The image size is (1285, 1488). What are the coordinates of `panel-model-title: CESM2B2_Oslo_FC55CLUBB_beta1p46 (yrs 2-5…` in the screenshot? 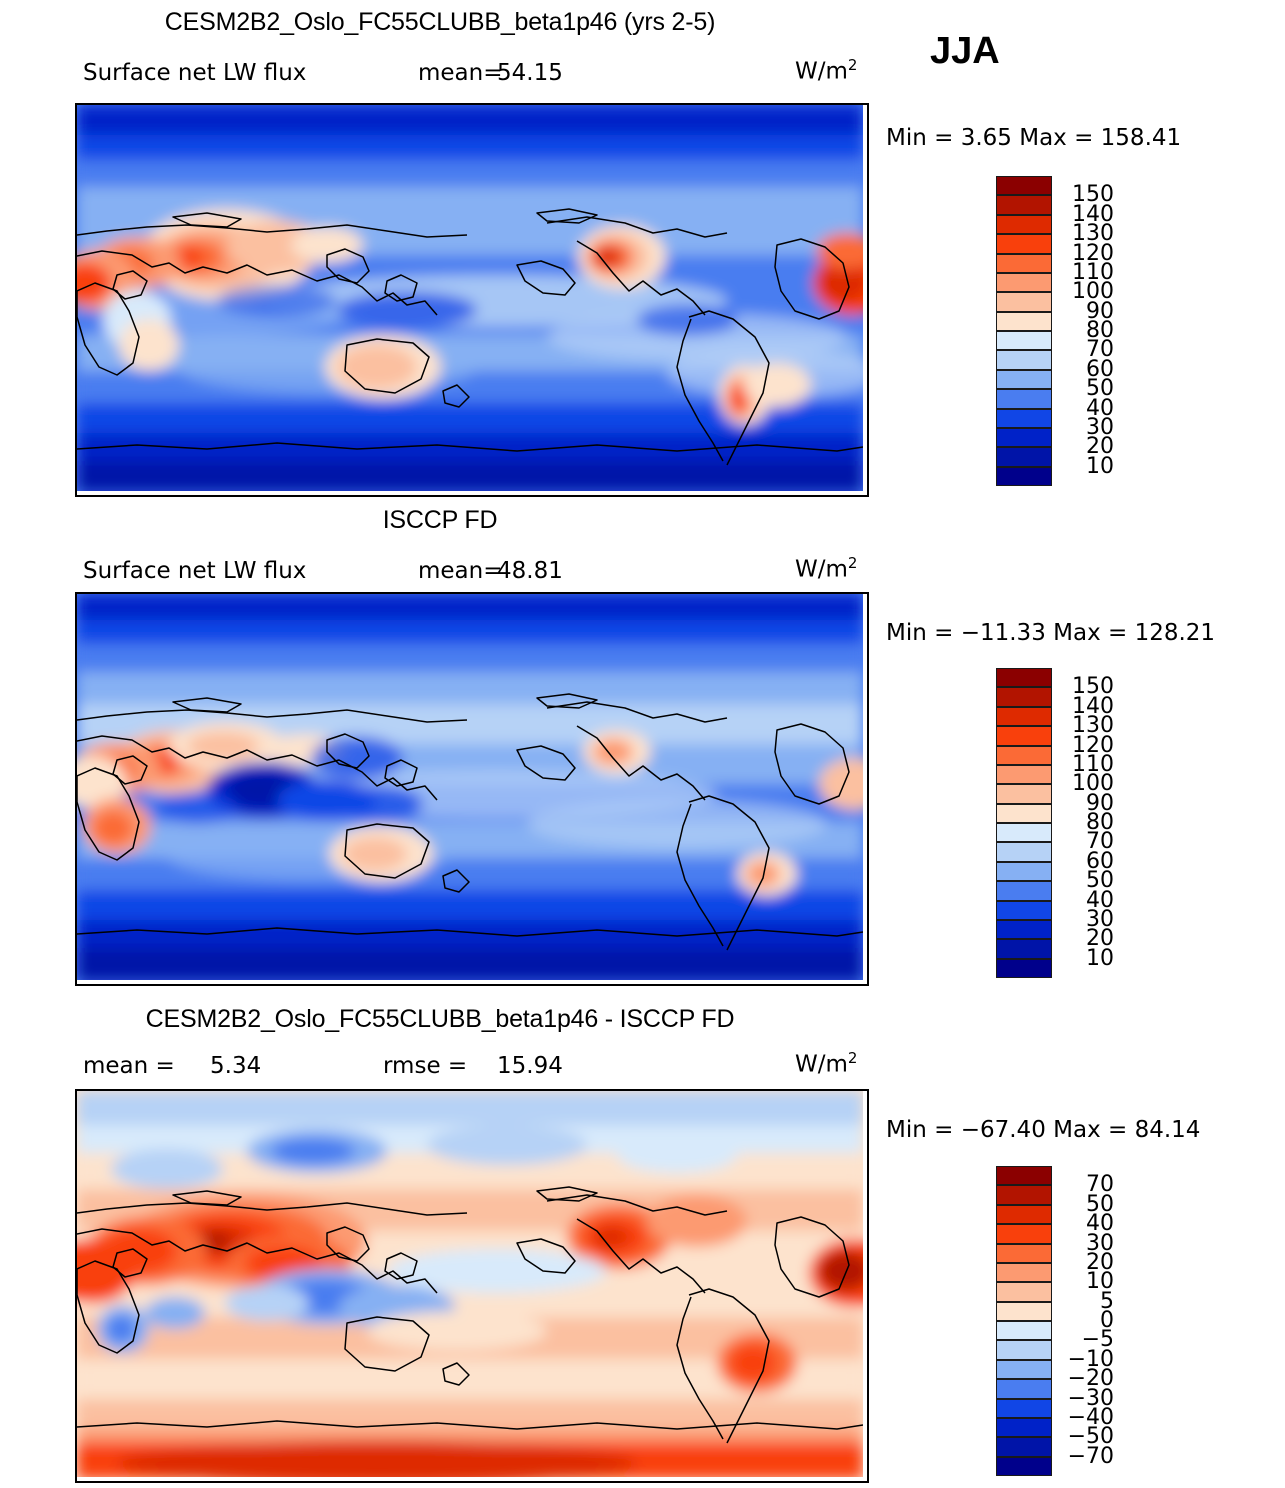 It's located at (440, 22).